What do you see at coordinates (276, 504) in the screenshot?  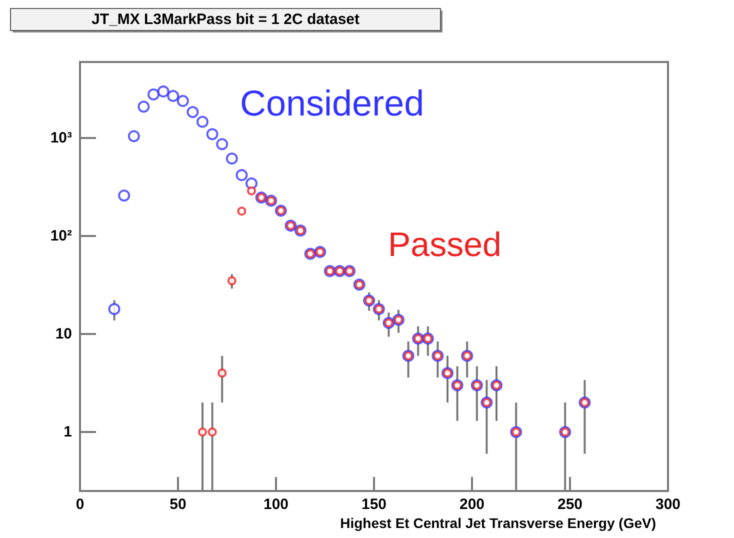 I see `x-tick-label: 100` at bounding box center [276, 504].